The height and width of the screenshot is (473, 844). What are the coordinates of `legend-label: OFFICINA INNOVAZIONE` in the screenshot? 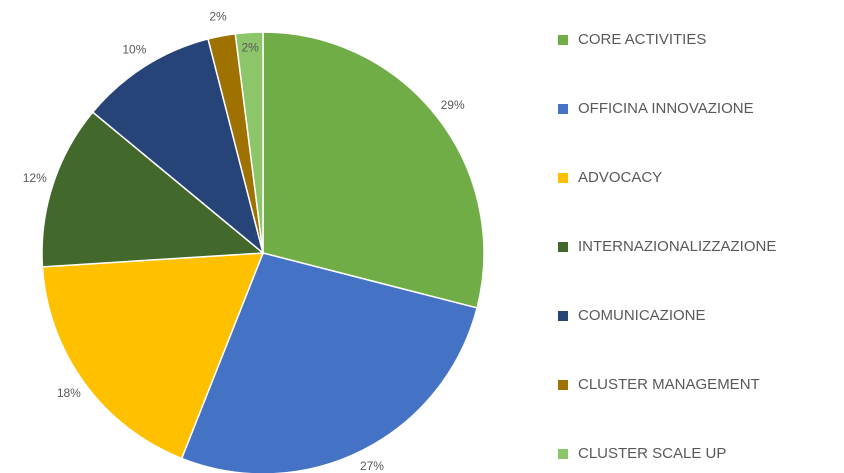 It's located at (666, 108).